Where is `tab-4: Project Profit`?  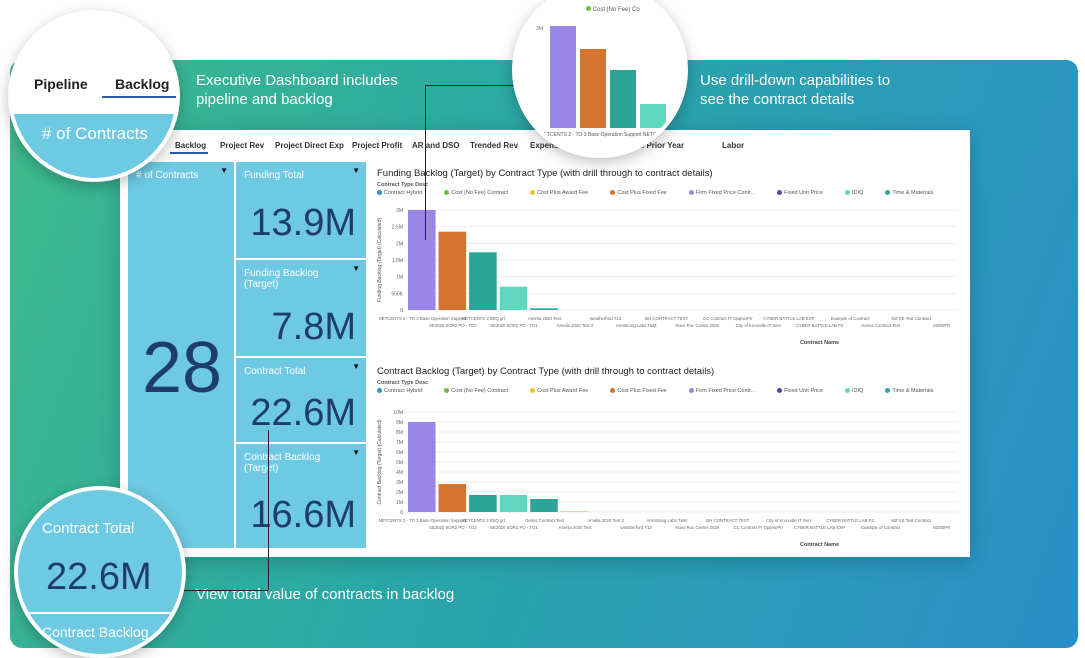
tab-4: Project Profit is located at coordinates (377, 145).